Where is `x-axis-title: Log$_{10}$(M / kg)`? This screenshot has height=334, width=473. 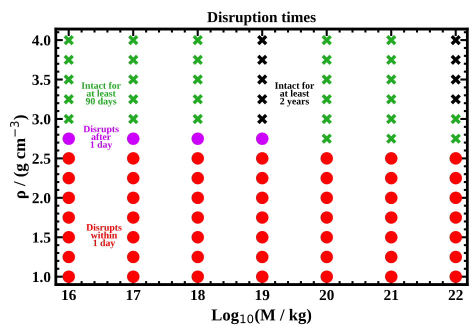 x-axis-title: Log$_{10}$(M / kg) is located at coordinates (262, 316).